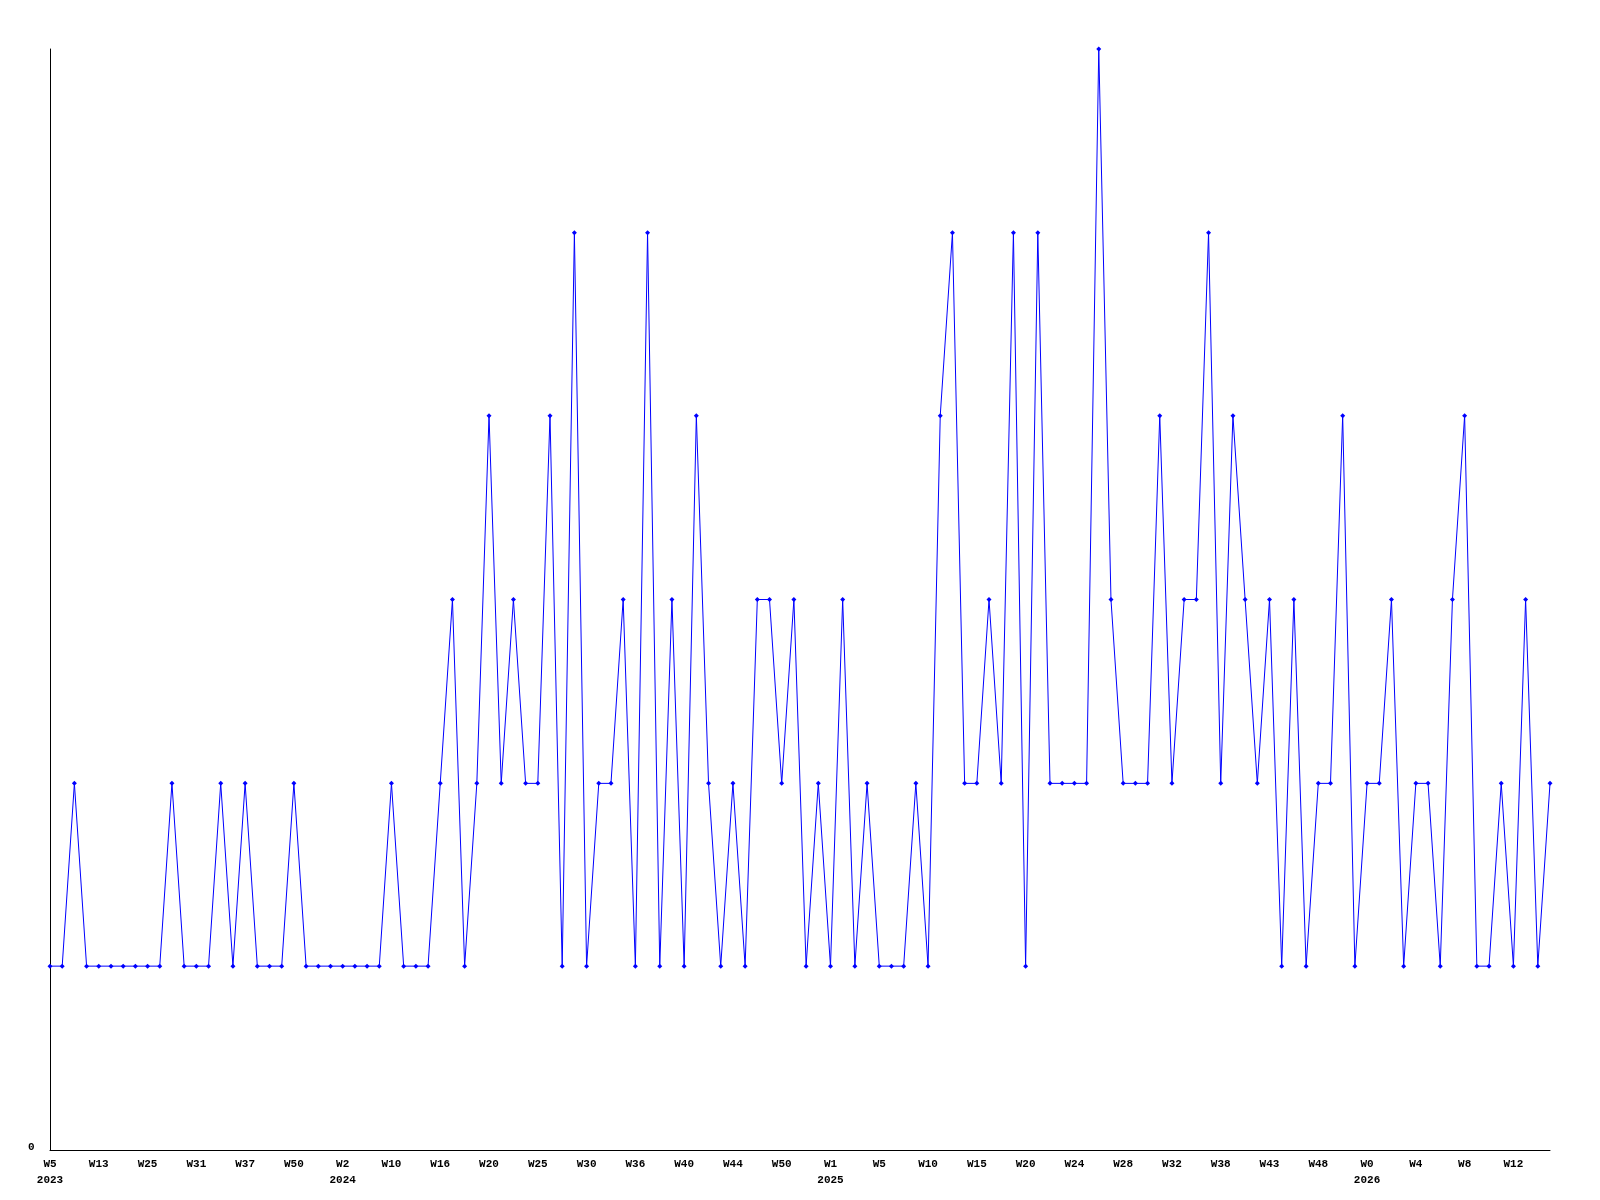 Image resolution: width=1600 pixels, height=1200 pixels. Describe the element at coordinates (1172, 1164) in the screenshot. I see `x-tick-label: W32` at that location.